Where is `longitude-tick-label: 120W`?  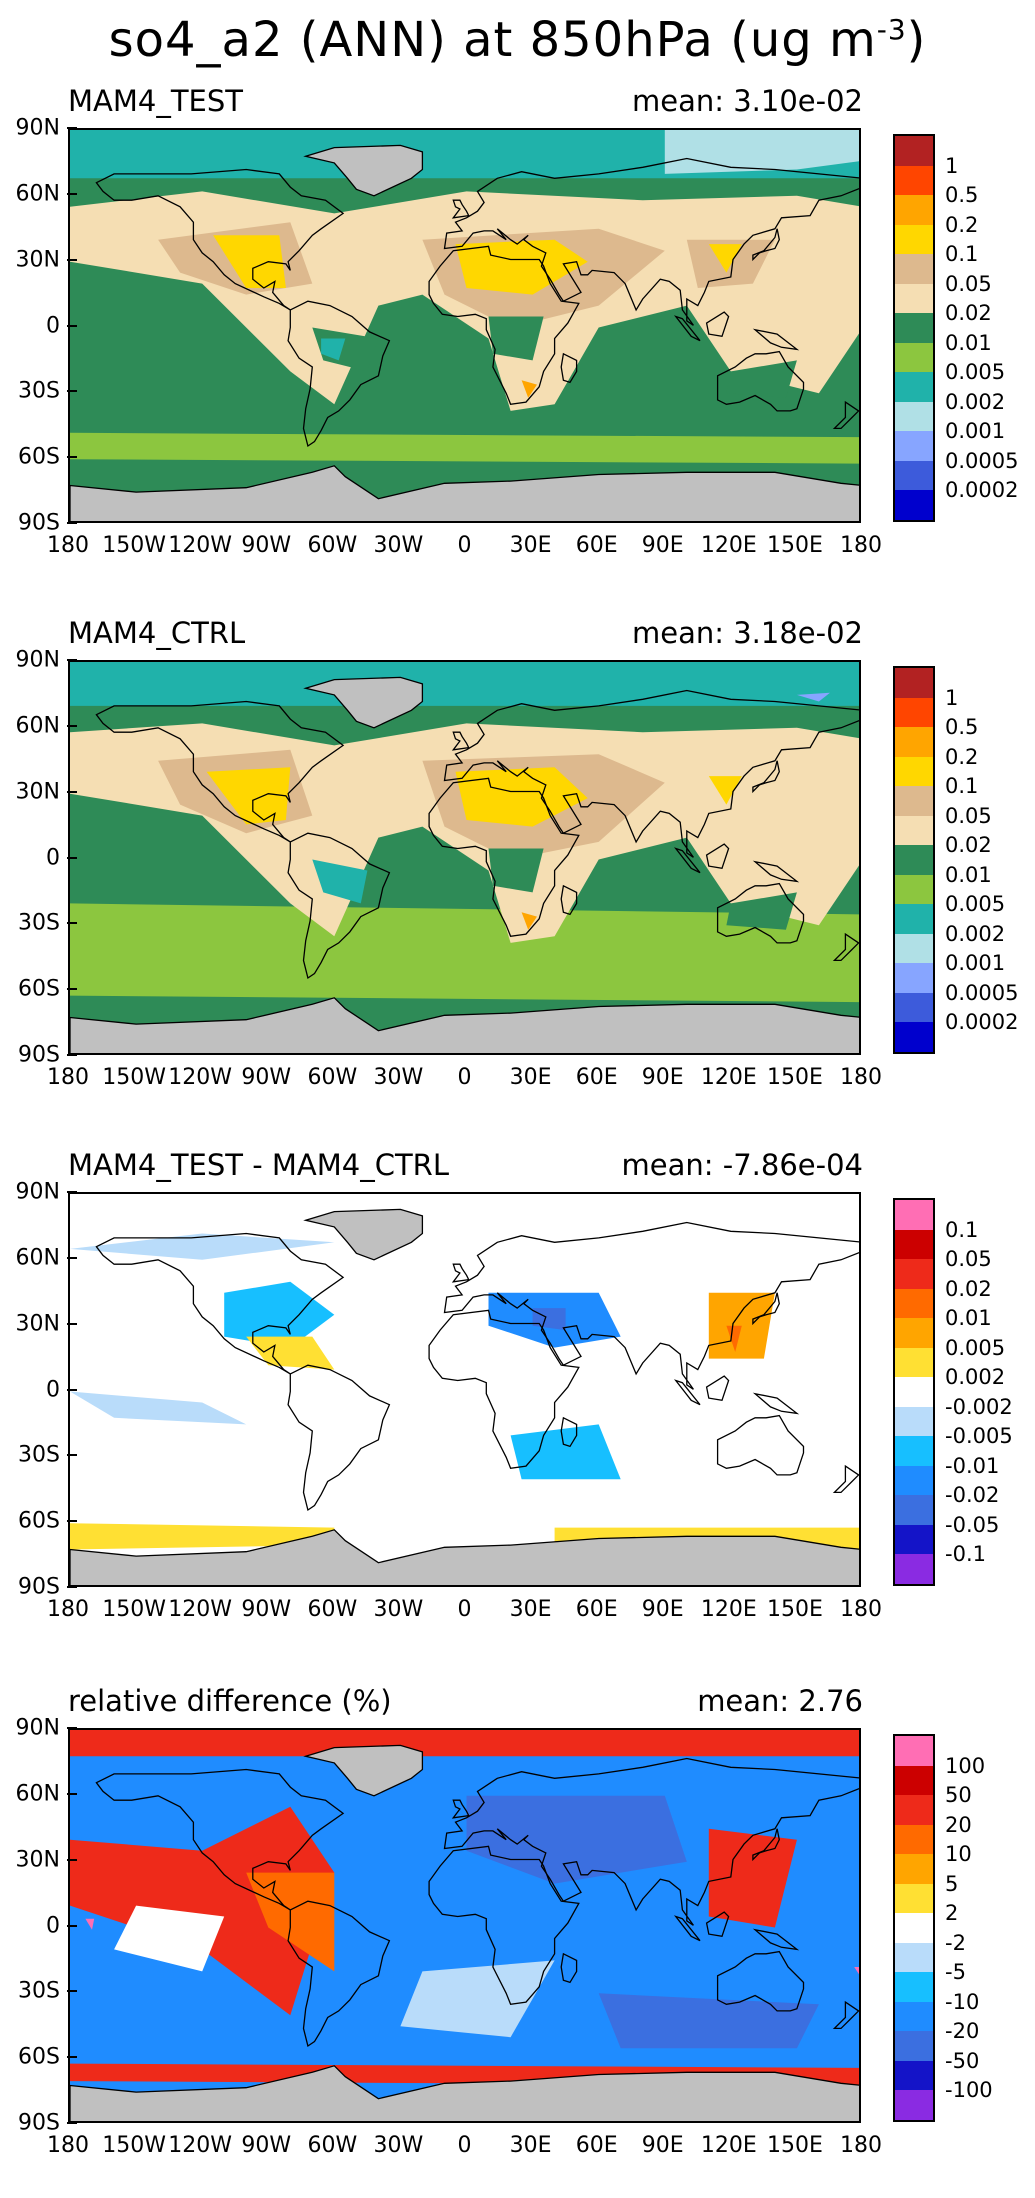
longitude-tick-label: 120W is located at coordinates (200, 2145).